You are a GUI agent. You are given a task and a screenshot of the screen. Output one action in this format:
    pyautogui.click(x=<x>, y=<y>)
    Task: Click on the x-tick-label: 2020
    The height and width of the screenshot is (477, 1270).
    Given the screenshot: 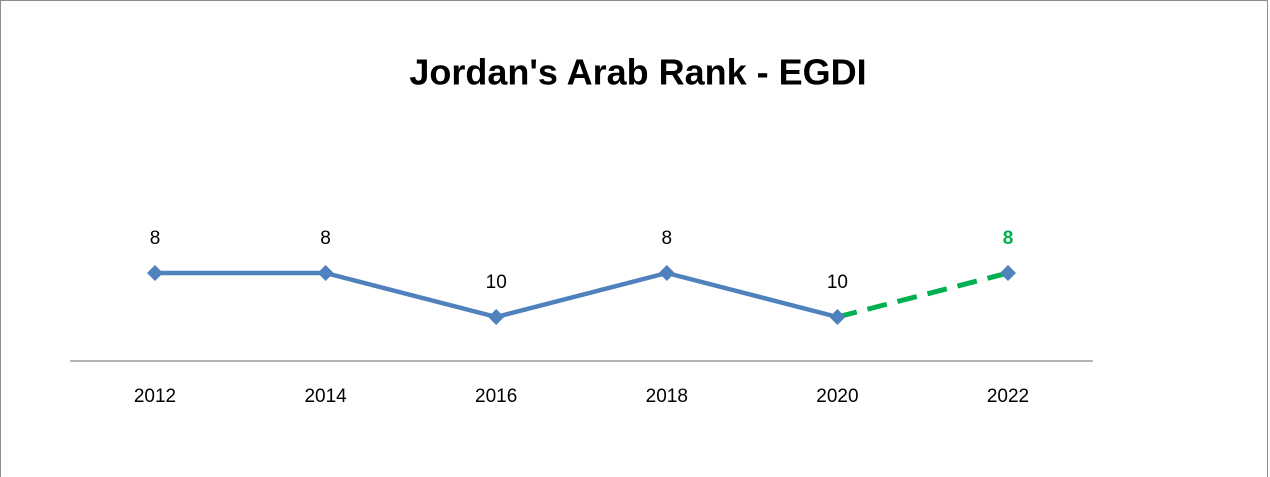 What is the action you would take?
    pyautogui.click(x=837, y=396)
    